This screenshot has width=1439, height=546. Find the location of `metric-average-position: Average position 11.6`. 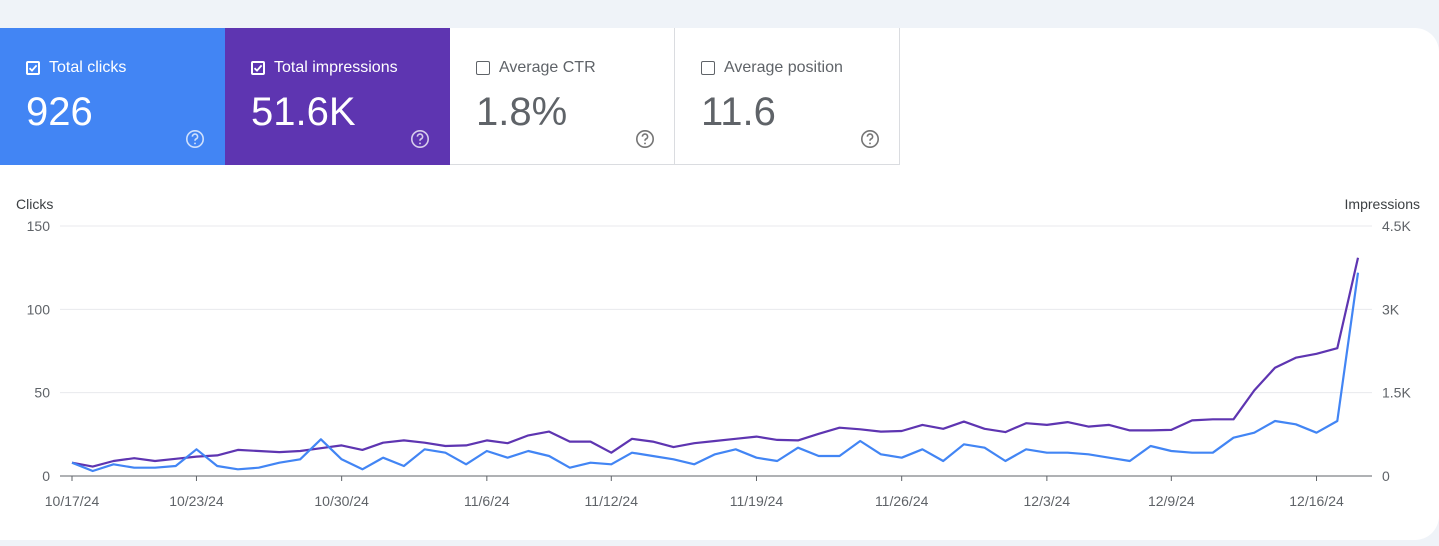

metric-average-position: Average position 11.6 is located at coordinates (787, 96).